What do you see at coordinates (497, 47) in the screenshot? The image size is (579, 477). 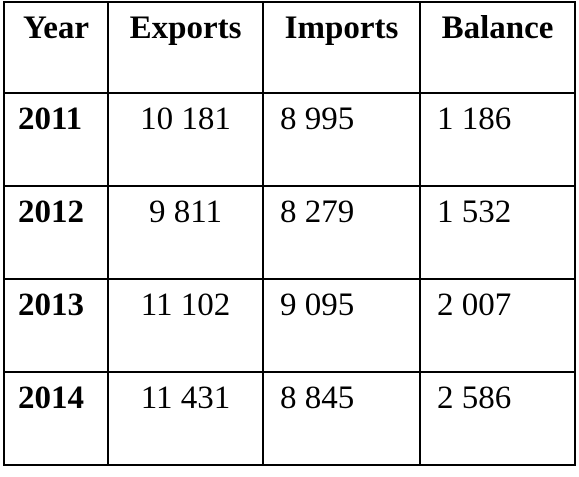 I see `header-balance: Balance` at bounding box center [497, 47].